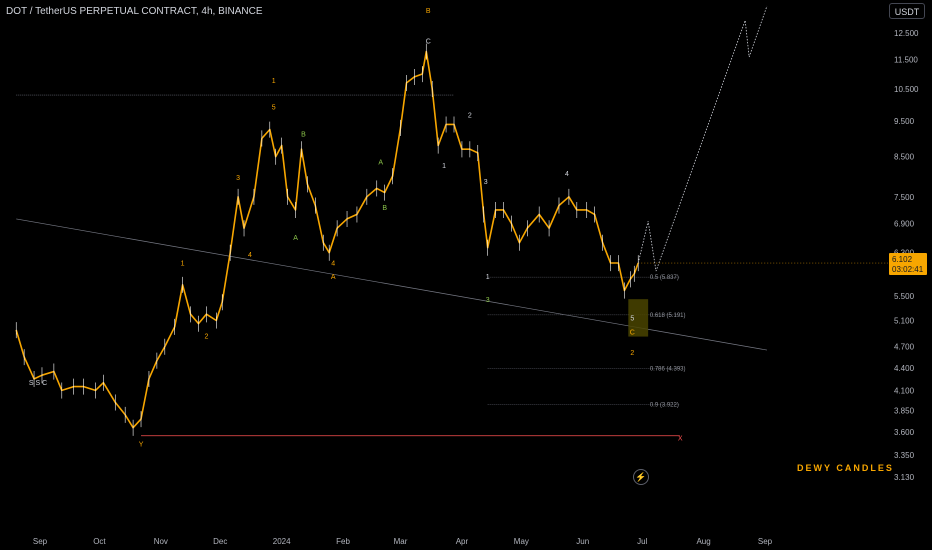  I want to click on currency-badge: USDT, so click(907, 11).